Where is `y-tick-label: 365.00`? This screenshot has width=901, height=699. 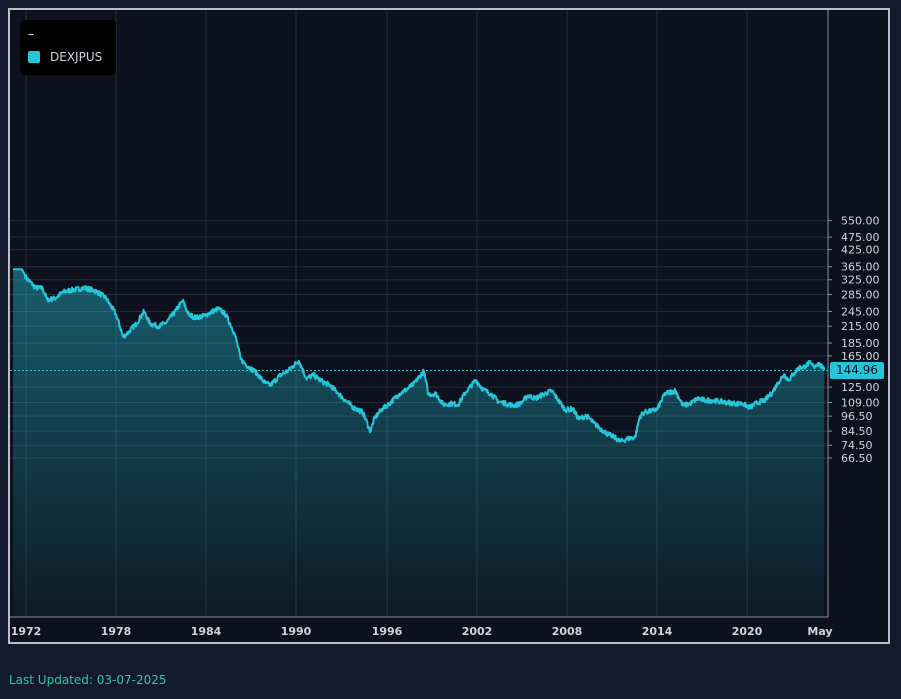
y-tick-label: 365.00 is located at coordinates (860, 267).